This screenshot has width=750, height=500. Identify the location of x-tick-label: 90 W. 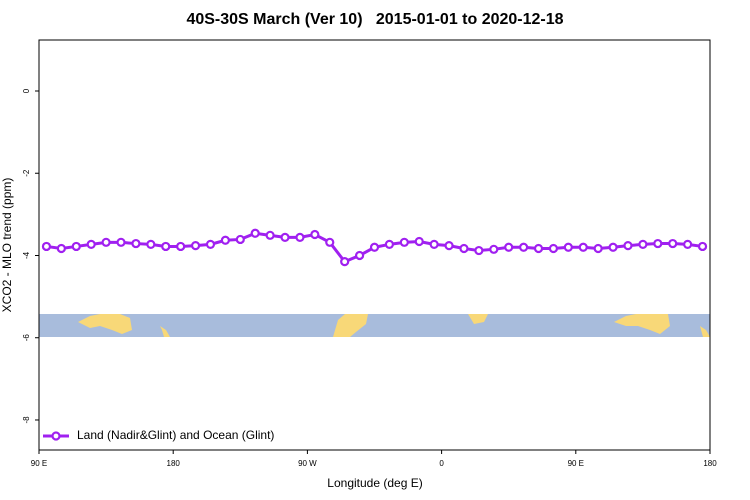
(307, 463).